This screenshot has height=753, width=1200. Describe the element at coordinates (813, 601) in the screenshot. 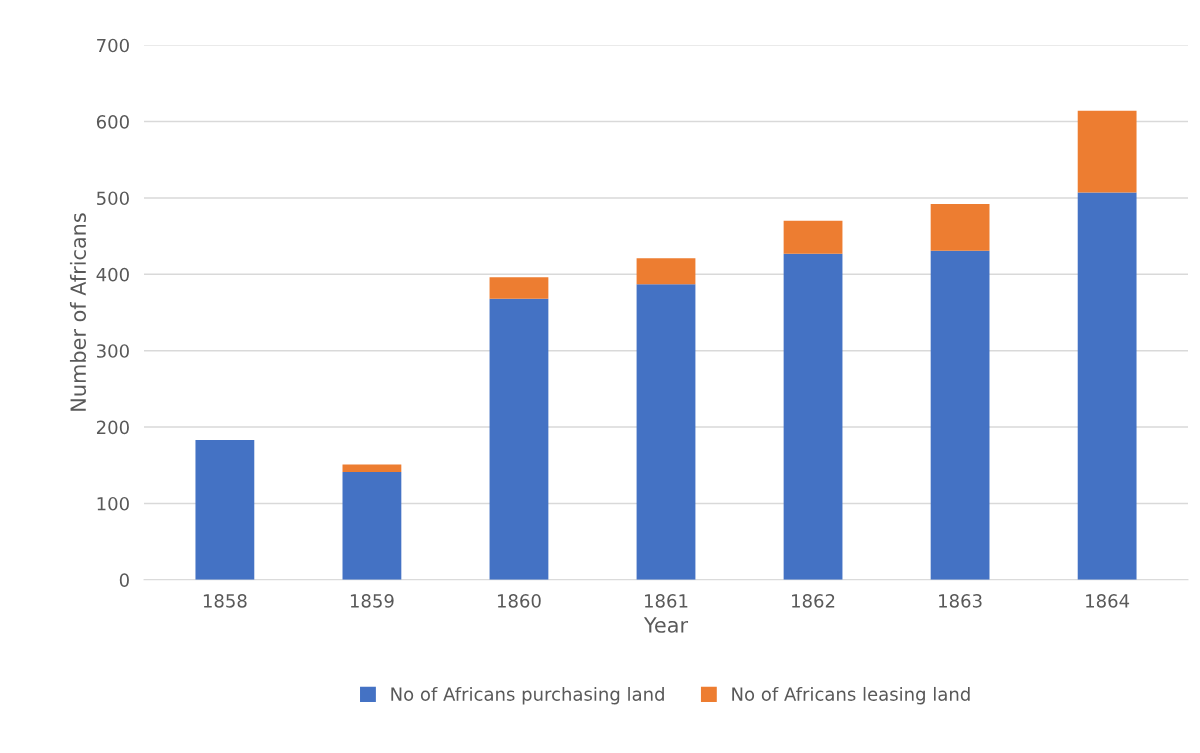

I see `x-tick-label: 1862` at that location.